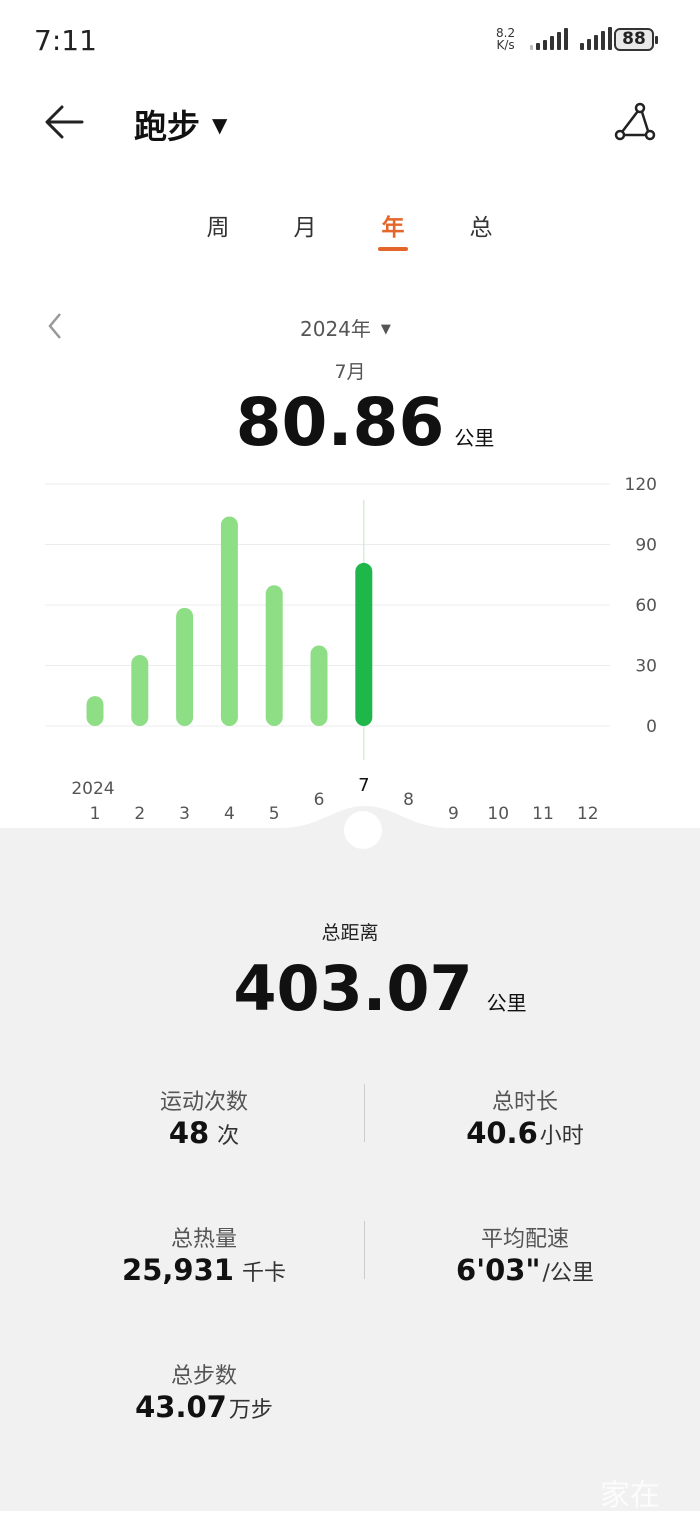  Describe the element at coordinates (549, 39) in the screenshot. I see `signal-1-icon` at that location.